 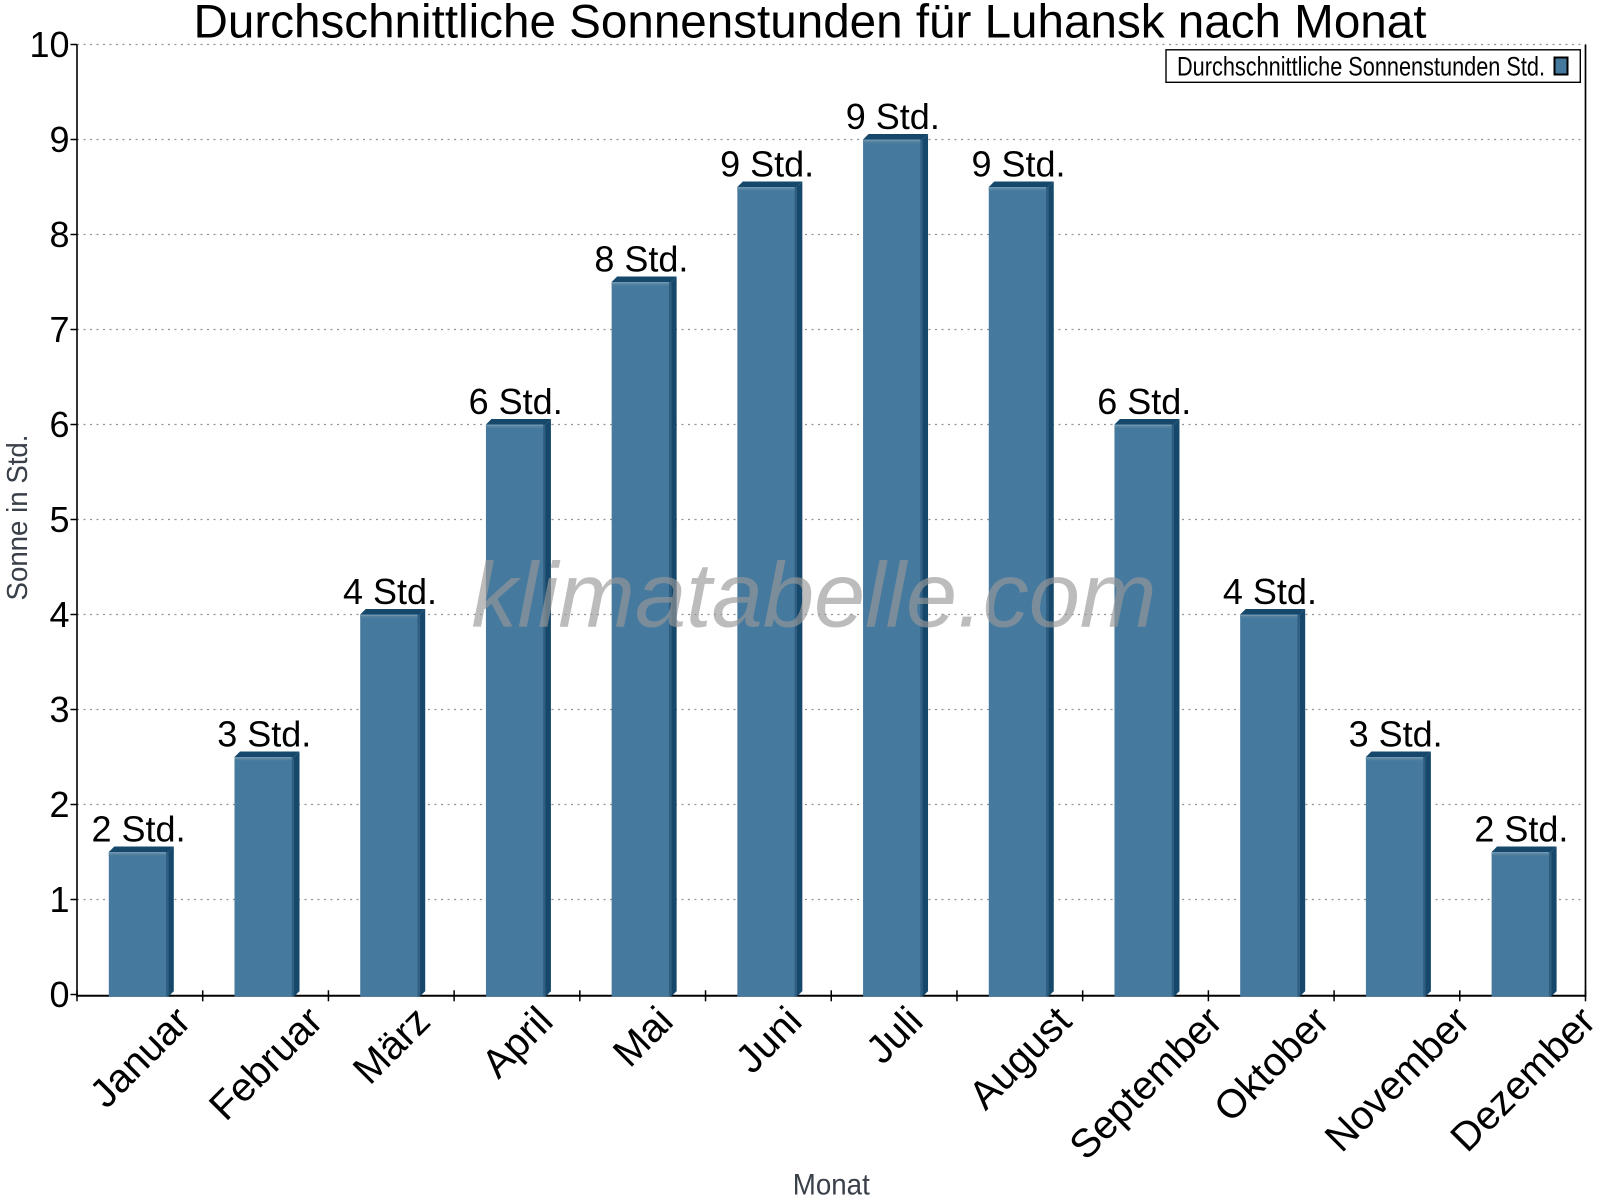 I want to click on svg-text: März, so click(x=392, y=1046).